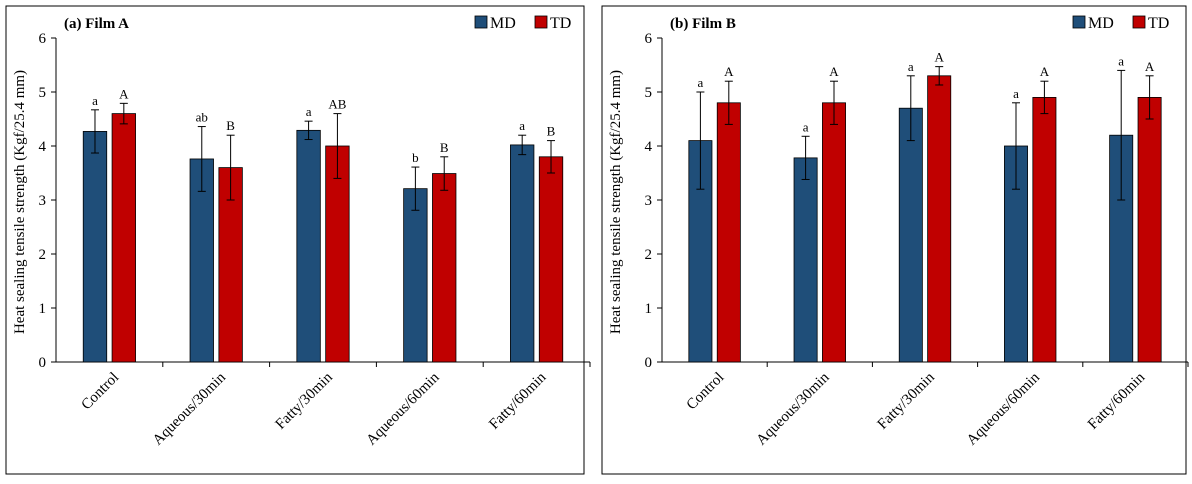 This screenshot has width=1192, height=484. I want to click on significance-label: b, so click(415, 157).